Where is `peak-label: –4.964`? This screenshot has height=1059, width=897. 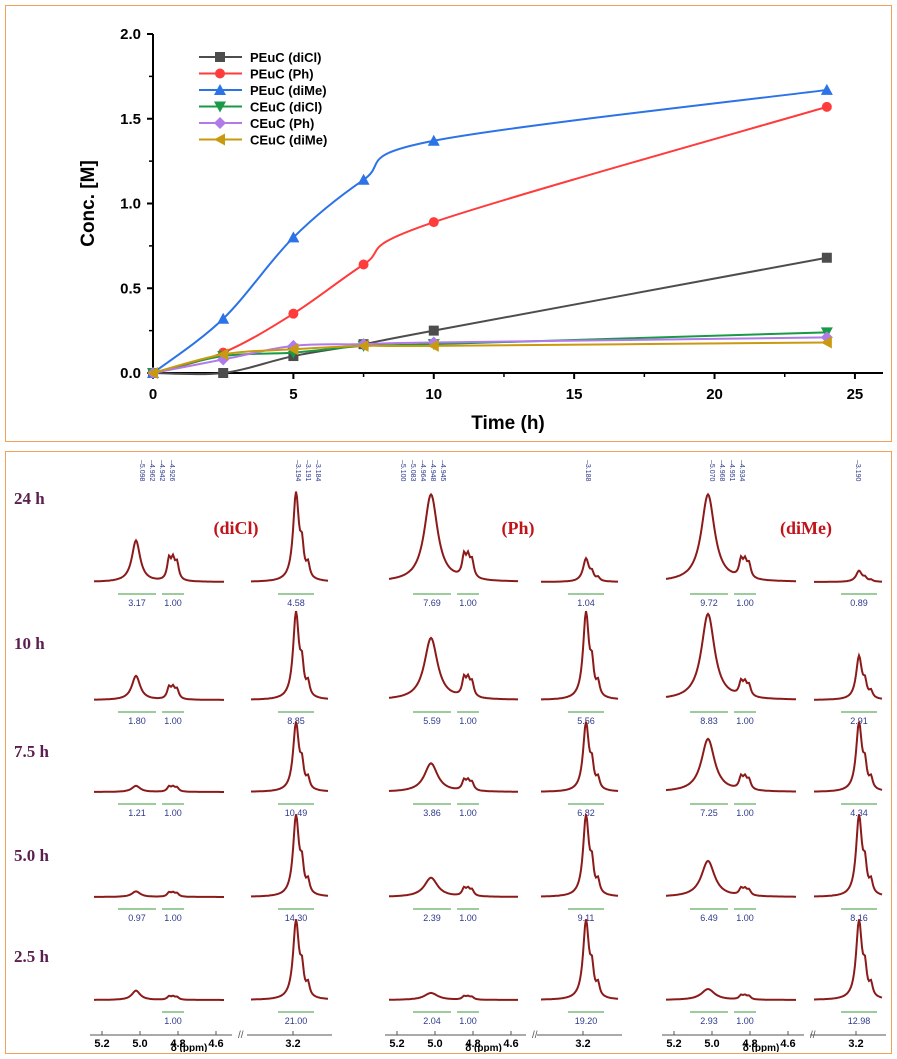 peak-label: –4.964 is located at coordinates (422, 471).